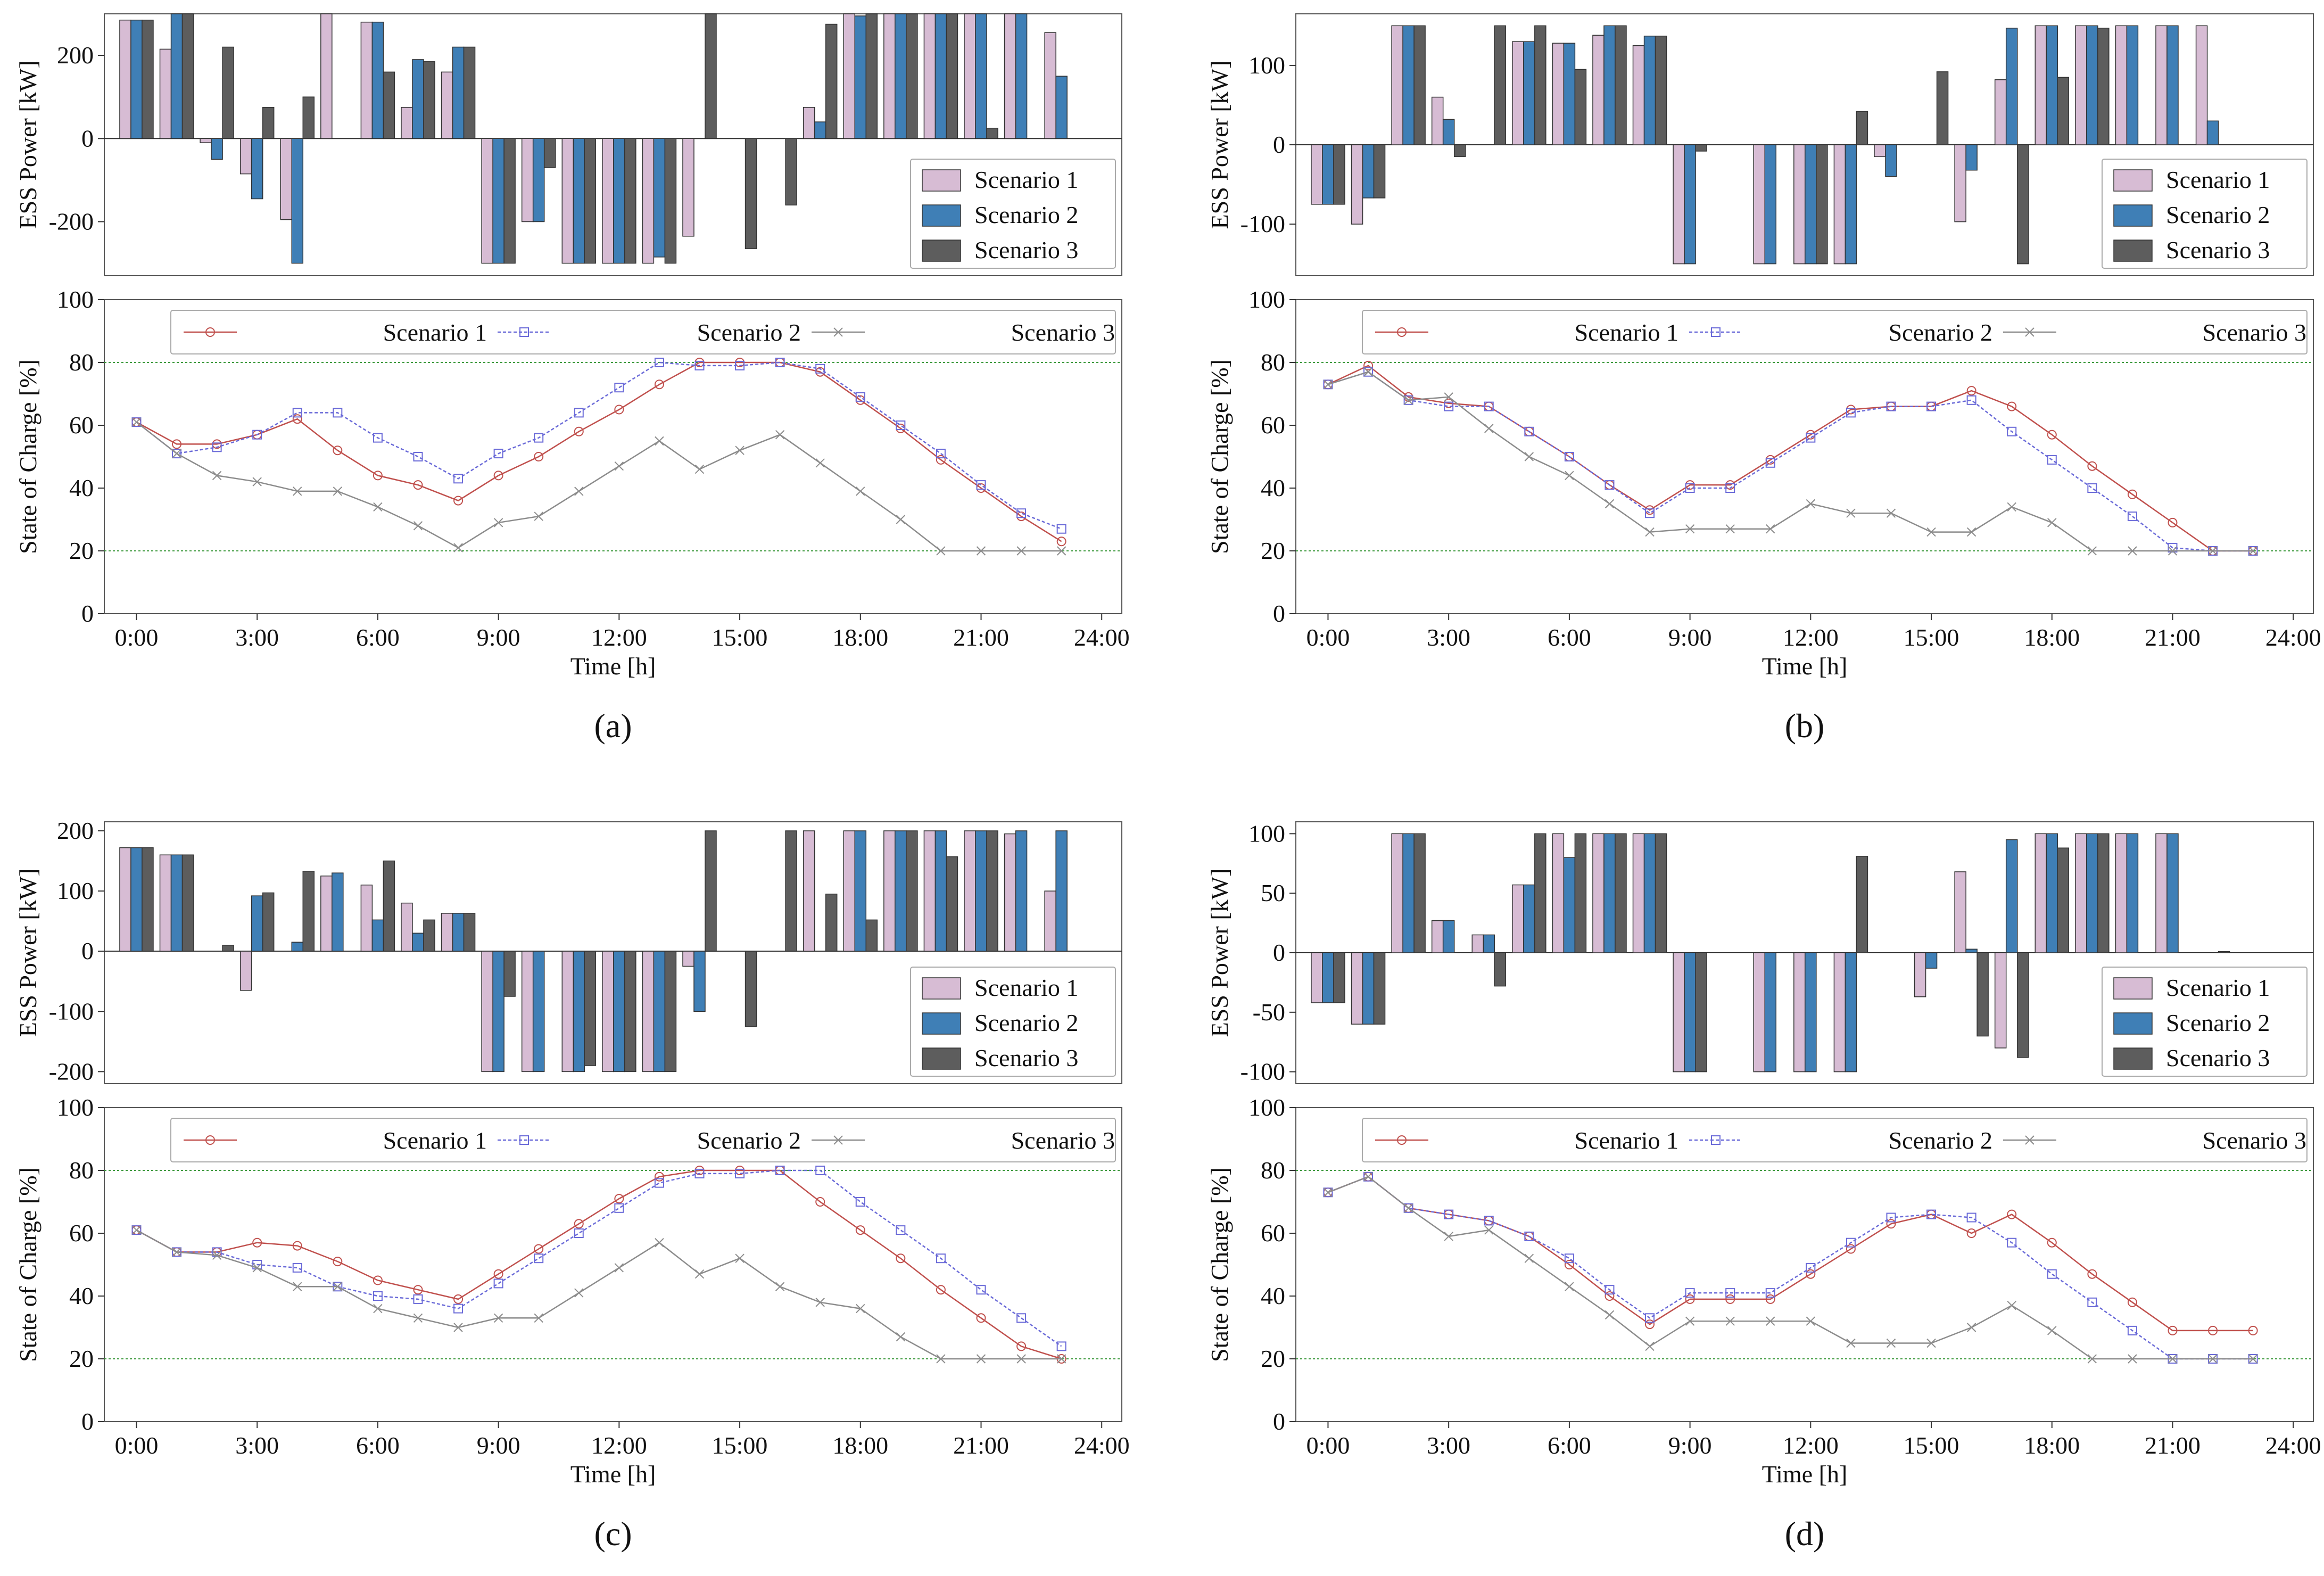 Image resolution: width=2324 pixels, height=1576 pixels. I want to click on soc-frame, so click(613, 456).